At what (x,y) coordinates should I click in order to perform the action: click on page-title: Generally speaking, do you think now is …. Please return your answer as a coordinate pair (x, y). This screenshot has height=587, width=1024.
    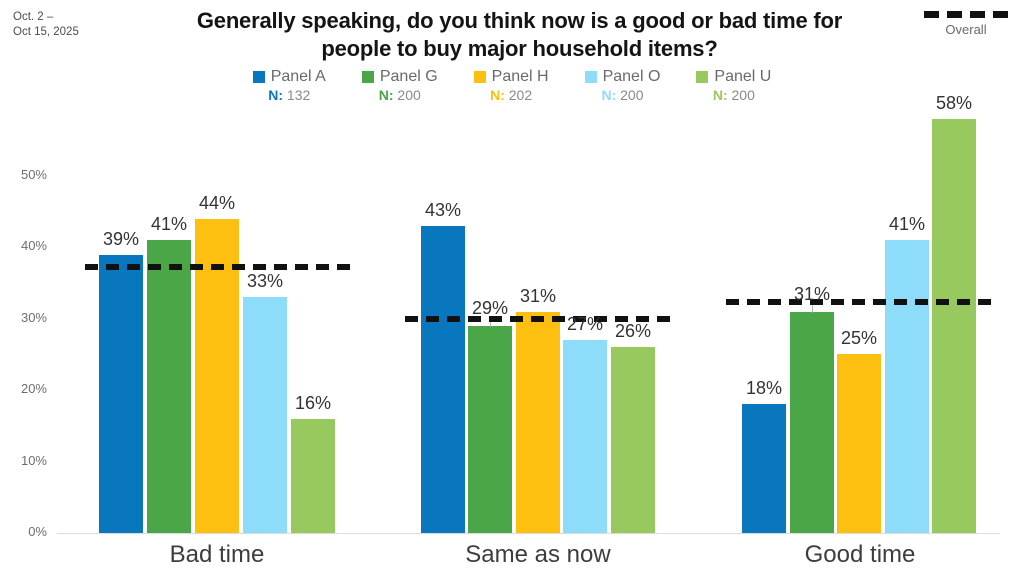
    Looking at the image, I should click on (519, 35).